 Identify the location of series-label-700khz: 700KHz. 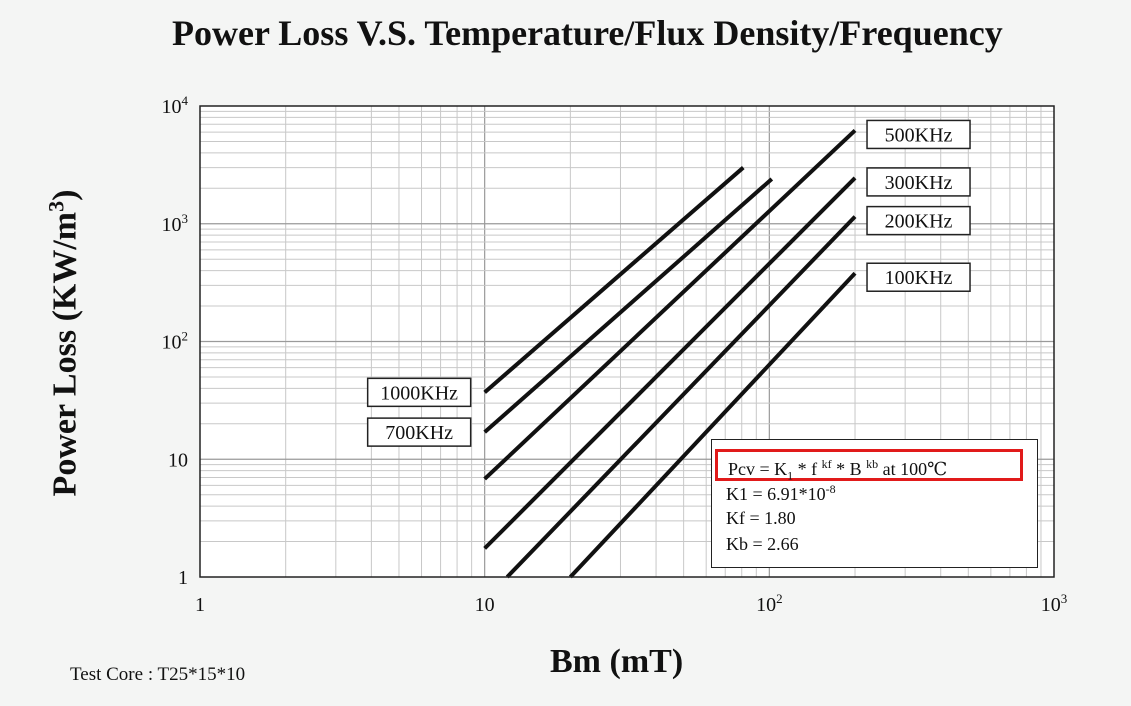
(419, 432).